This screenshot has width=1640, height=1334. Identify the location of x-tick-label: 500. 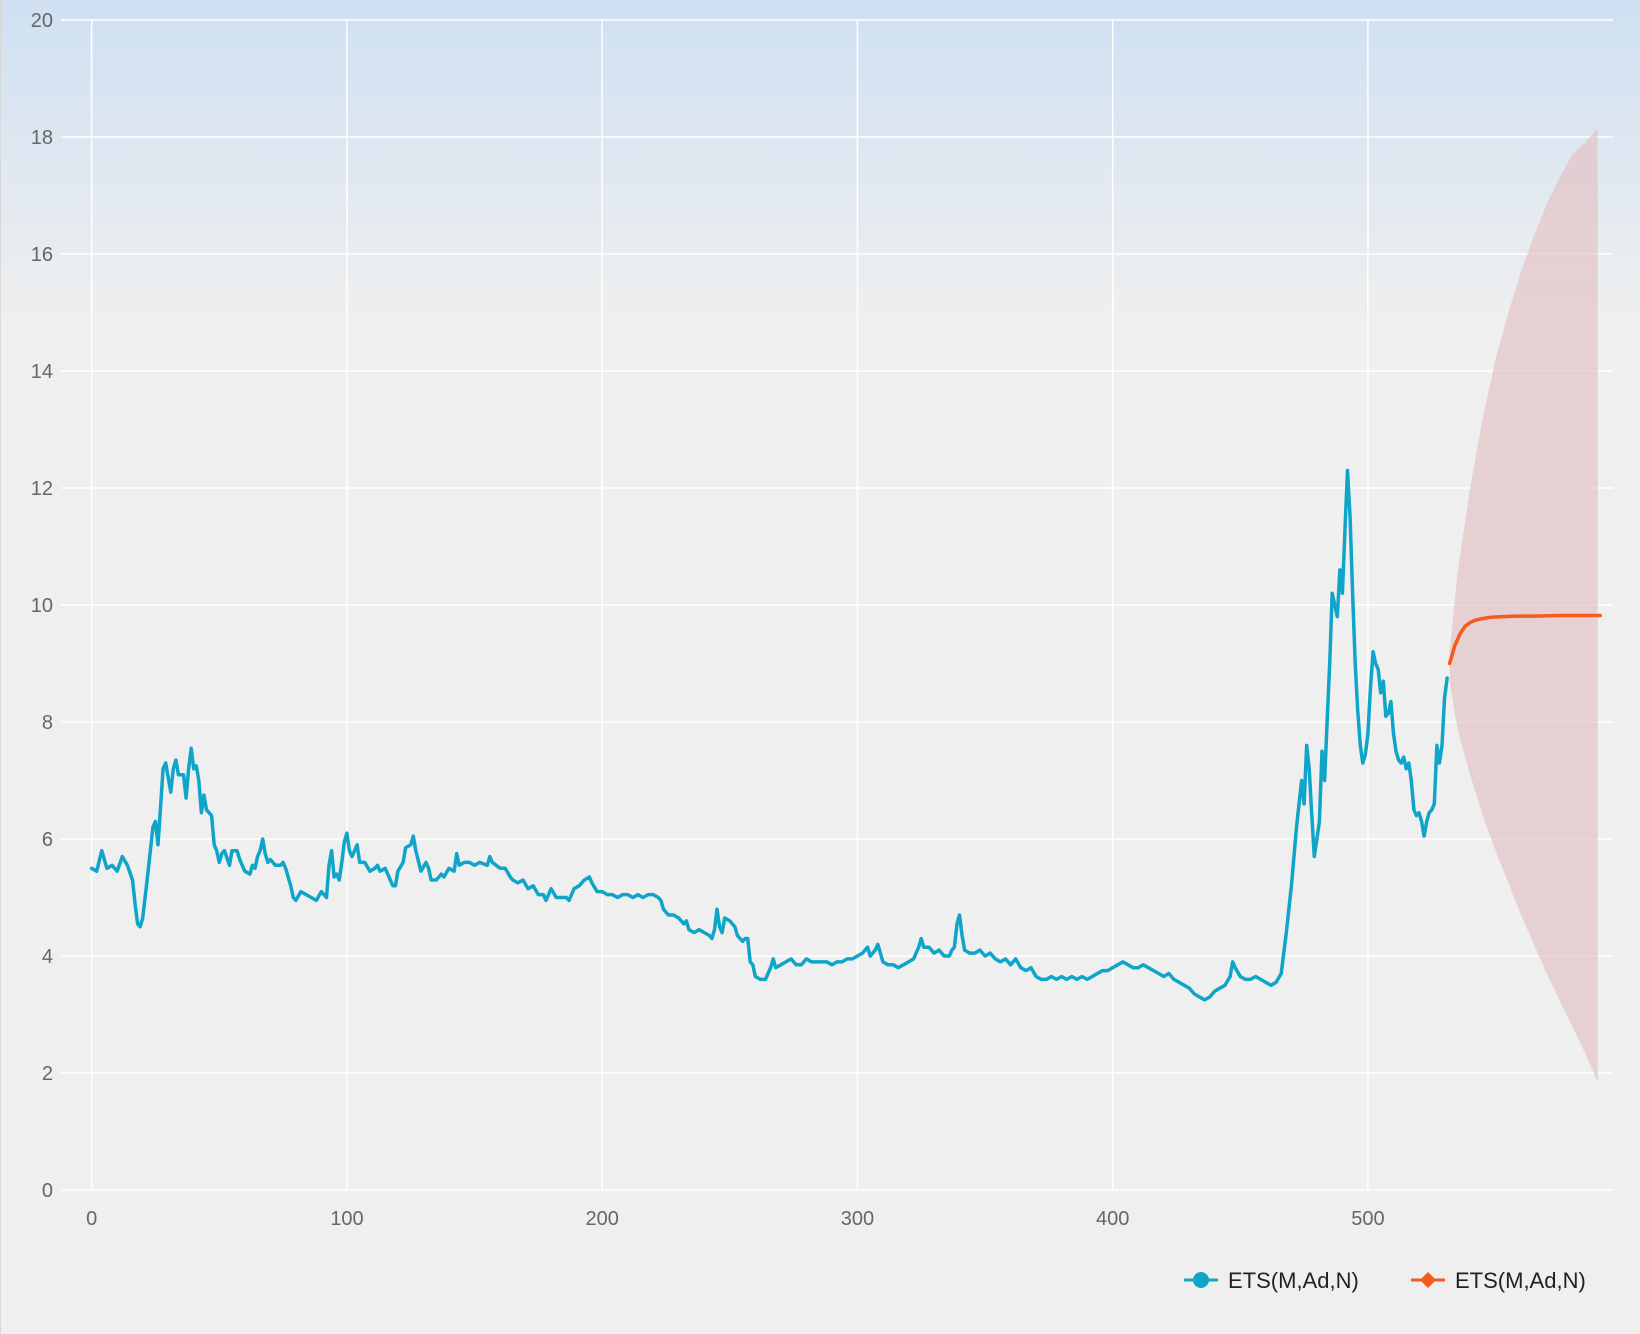
(1367, 1219).